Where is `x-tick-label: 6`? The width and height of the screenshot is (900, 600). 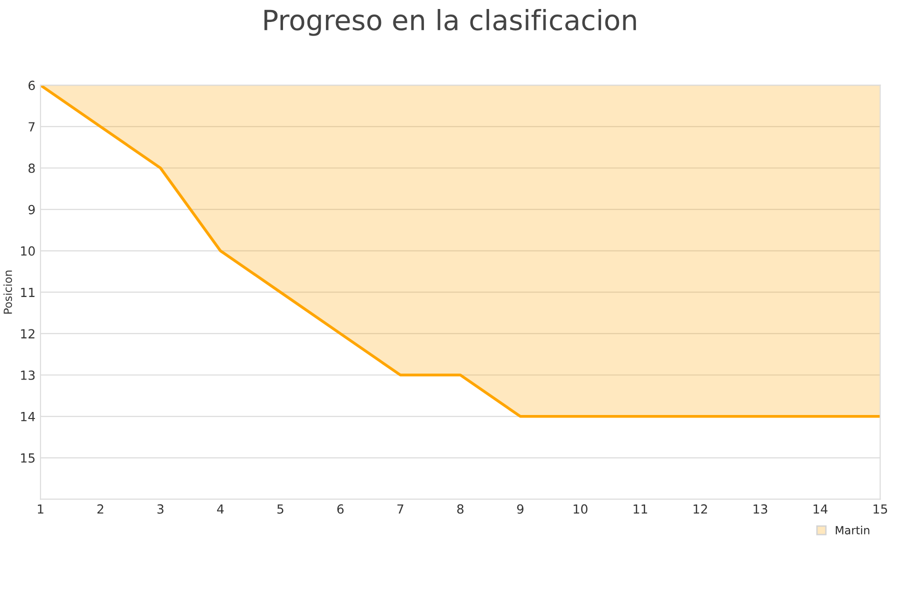 x-tick-label: 6 is located at coordinates (340, 509).